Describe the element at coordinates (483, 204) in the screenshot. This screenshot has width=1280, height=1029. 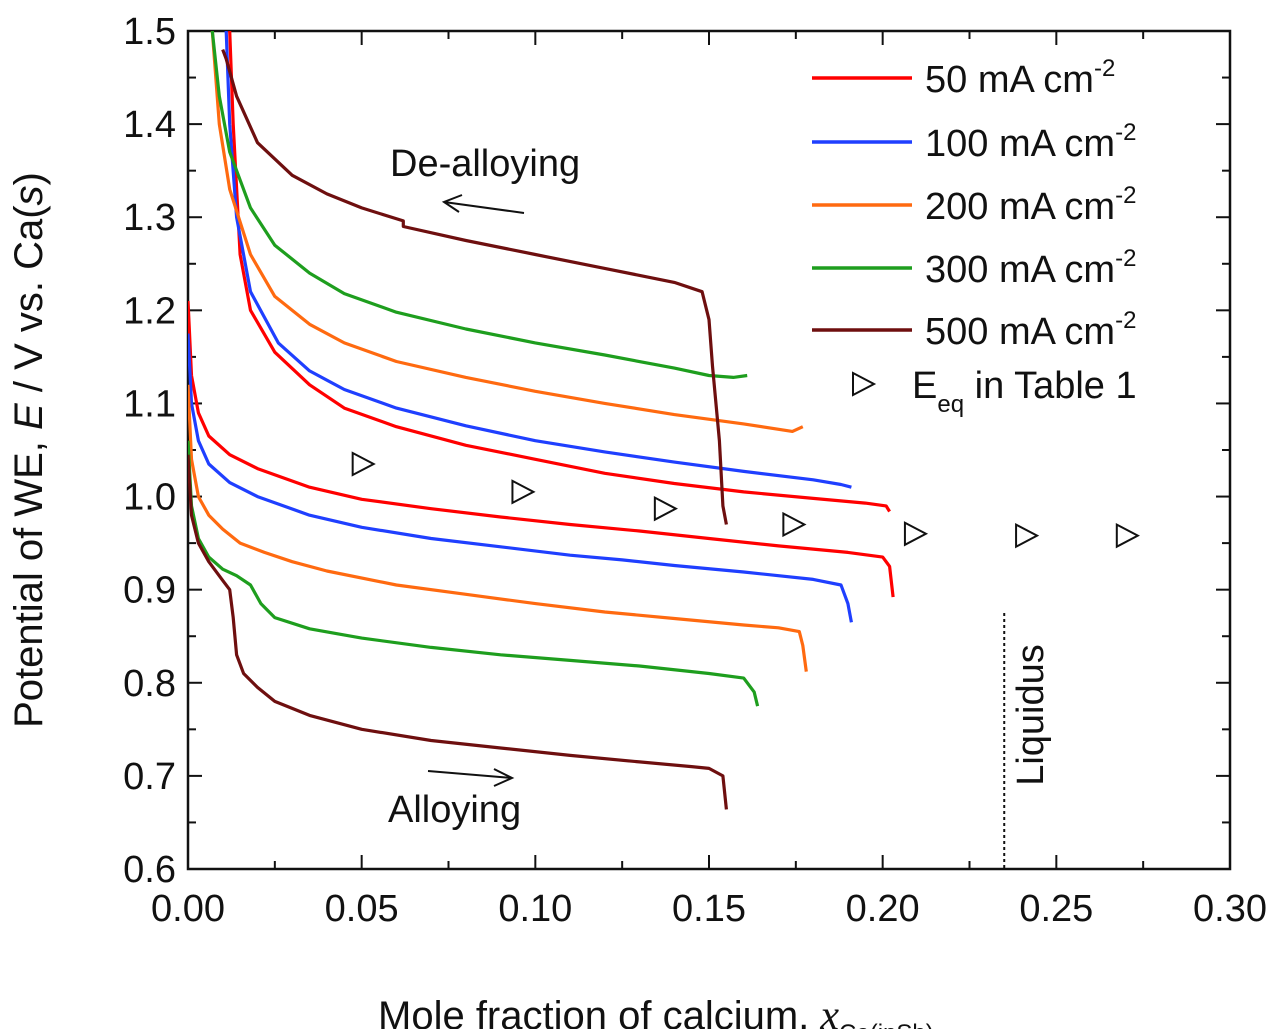
I see `dealloying-arrow` at that location.